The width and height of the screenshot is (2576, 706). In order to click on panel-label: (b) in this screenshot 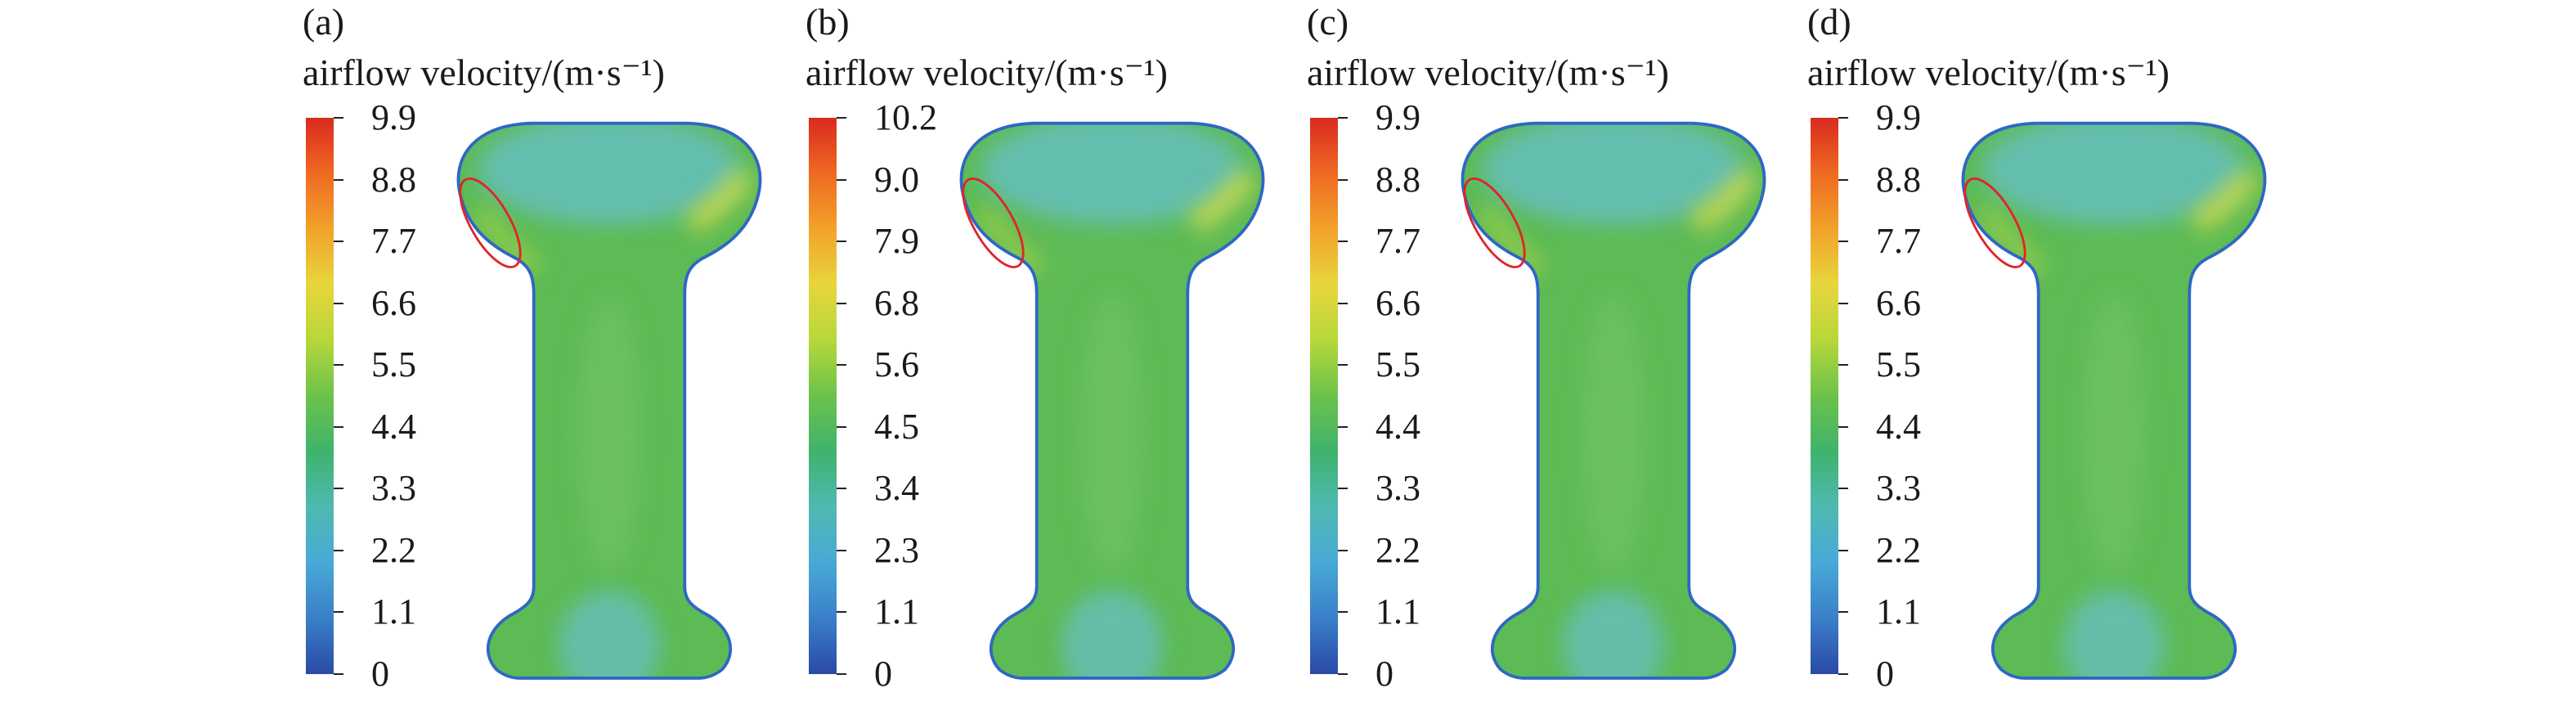, I will do `click(828, 22)`.